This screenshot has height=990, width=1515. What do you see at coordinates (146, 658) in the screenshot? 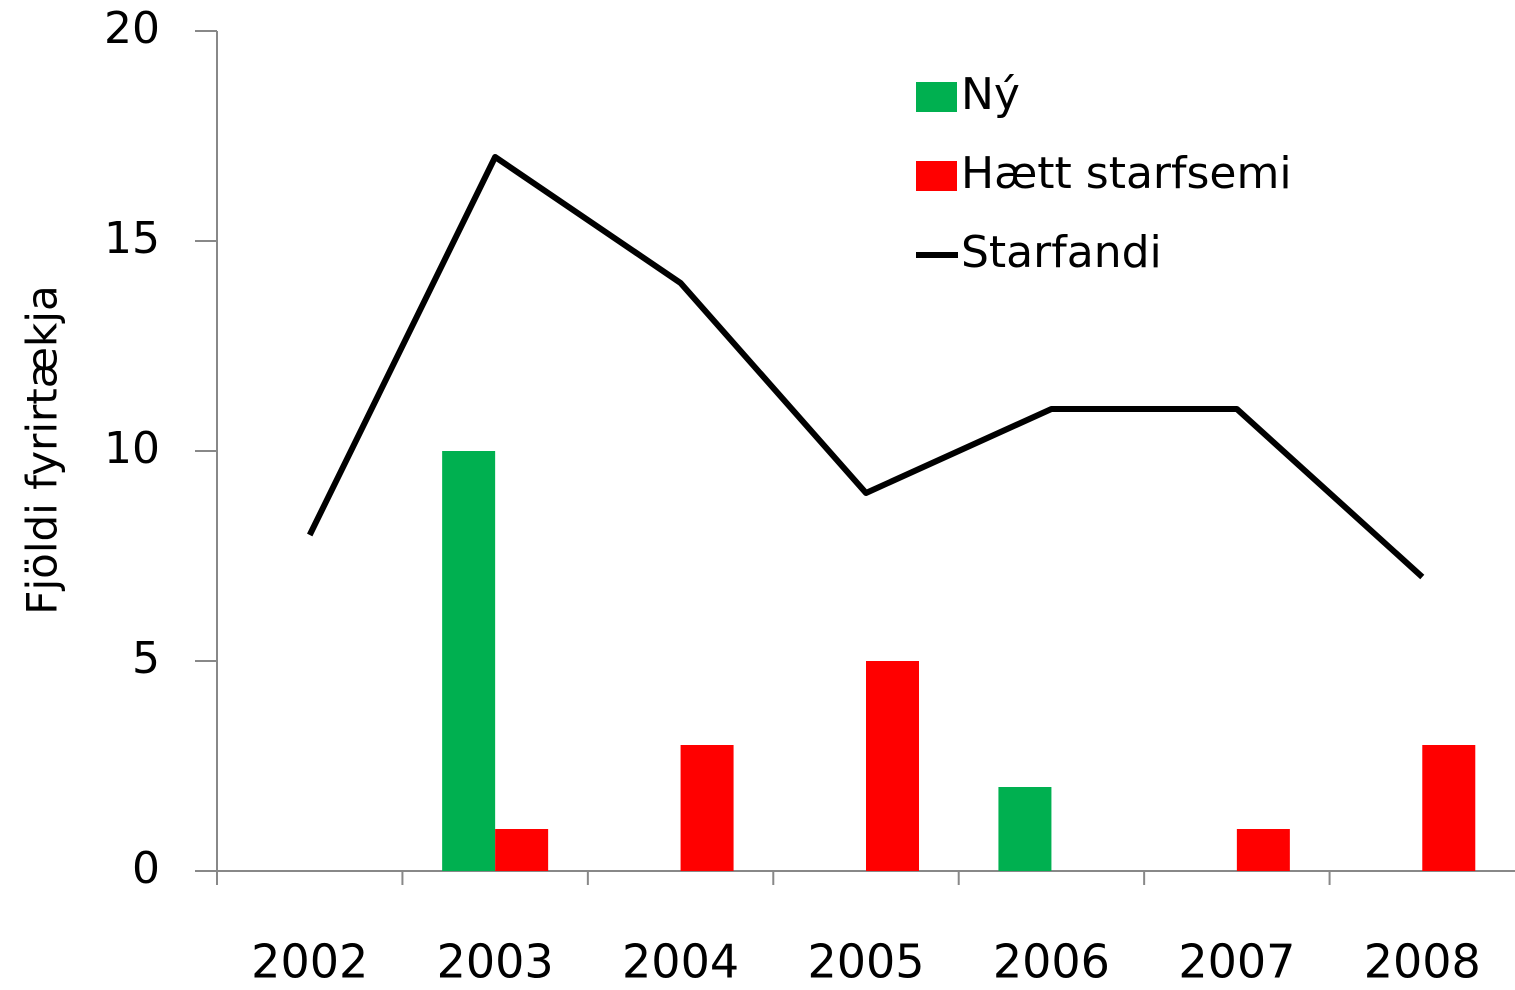
I see `y-tick-label: 5` at bounding box center [146, 658].